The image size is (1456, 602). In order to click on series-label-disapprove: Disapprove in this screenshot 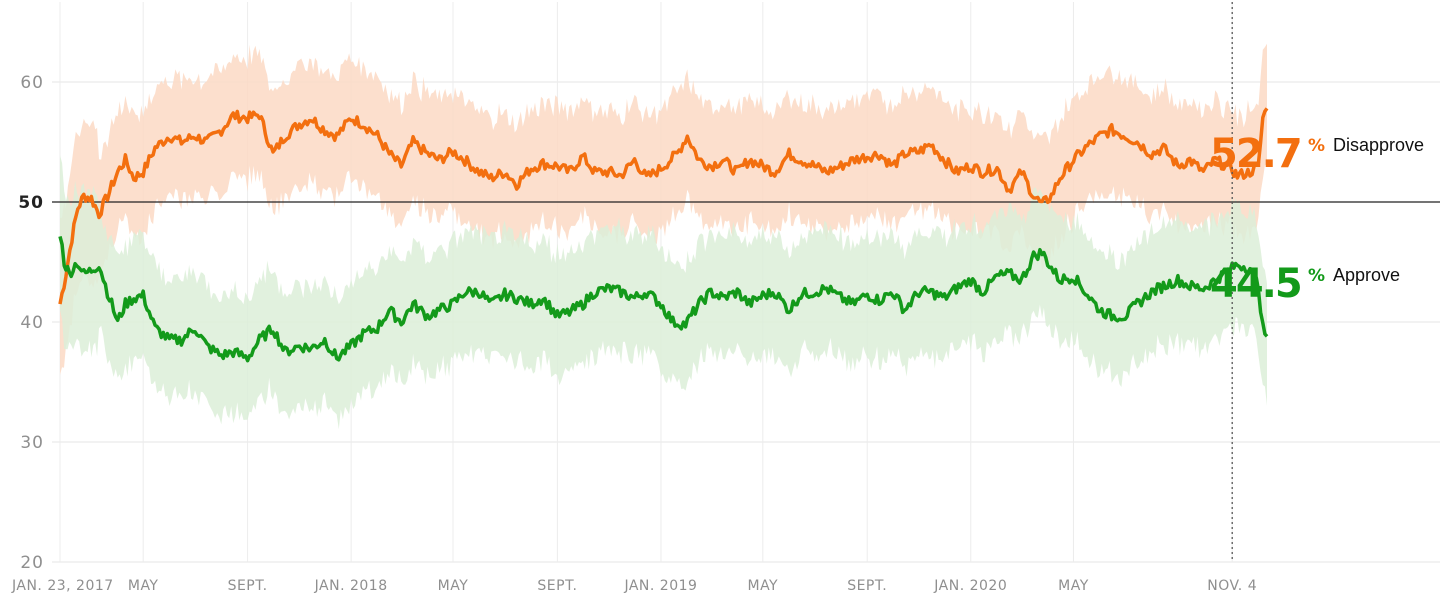, I will do `click(1378, 145)`.